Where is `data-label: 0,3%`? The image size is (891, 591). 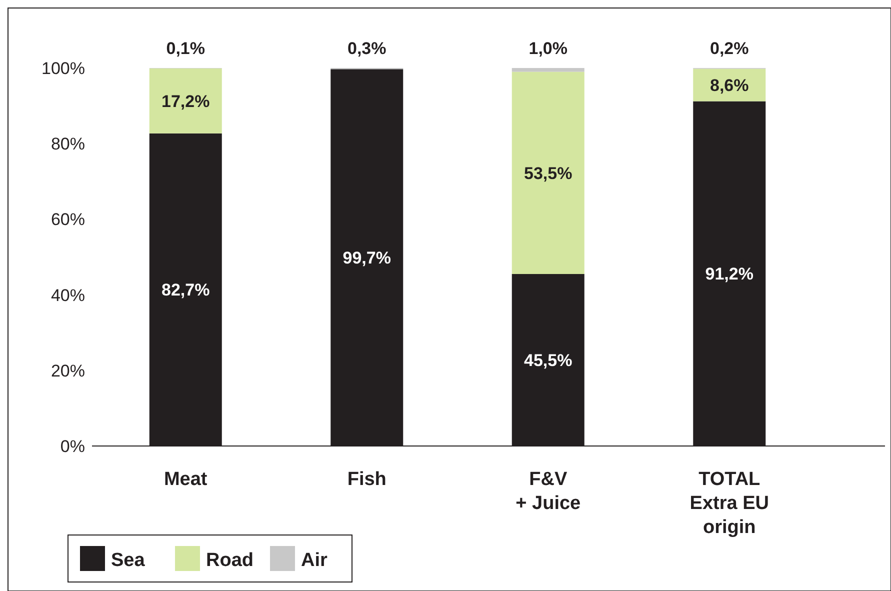
data-label: 0,3% is located at coordinates (367, 48).